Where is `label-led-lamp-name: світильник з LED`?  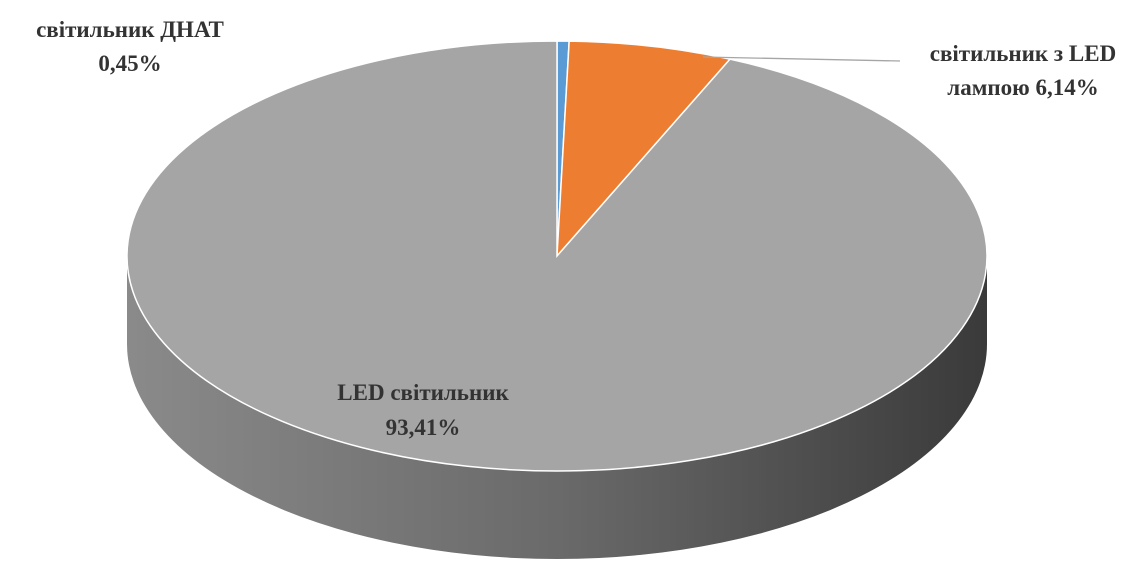 label-led-lamp-name: світильник з LED is located at coordinates (1023, 53).